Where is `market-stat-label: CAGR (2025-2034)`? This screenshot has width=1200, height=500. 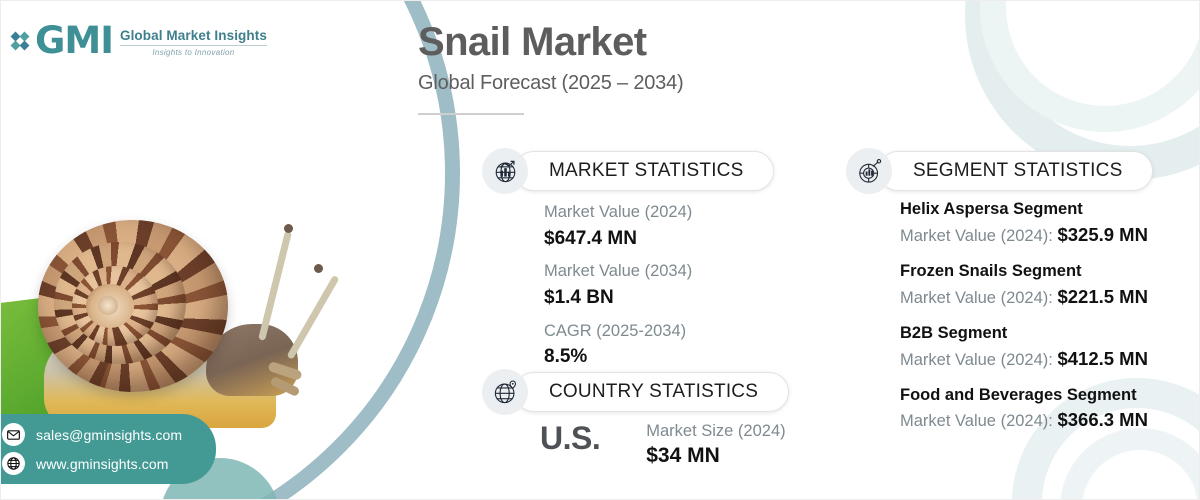 market-stat-label: CAGR (2025-2034) is located at coordinates (615, 330).